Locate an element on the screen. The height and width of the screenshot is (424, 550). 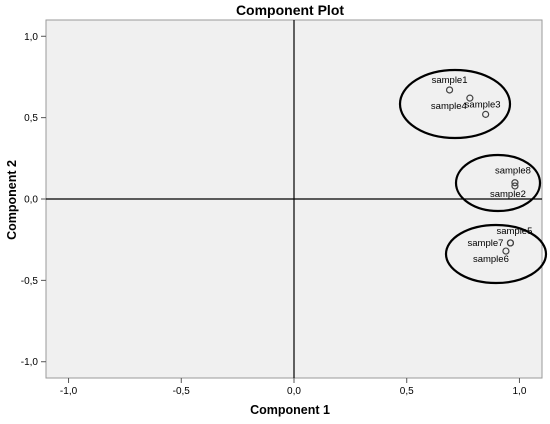
chart-title: Component Plot is located at coordinates (290, 10).